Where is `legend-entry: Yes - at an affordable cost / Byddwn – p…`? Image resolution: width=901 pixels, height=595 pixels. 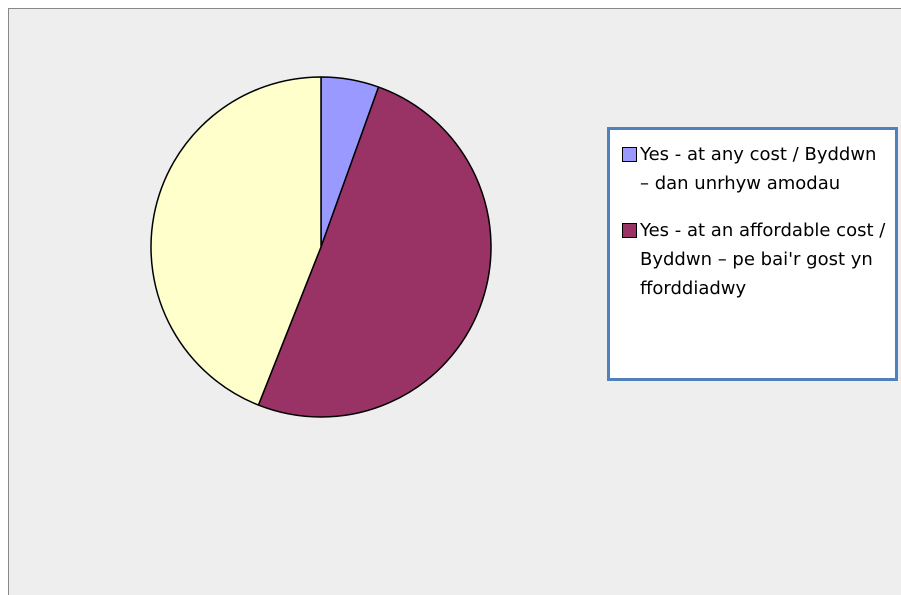
legend-entry: Yes - at an affordable cost / Byddwn – p… is located at coordinates (754, 259).